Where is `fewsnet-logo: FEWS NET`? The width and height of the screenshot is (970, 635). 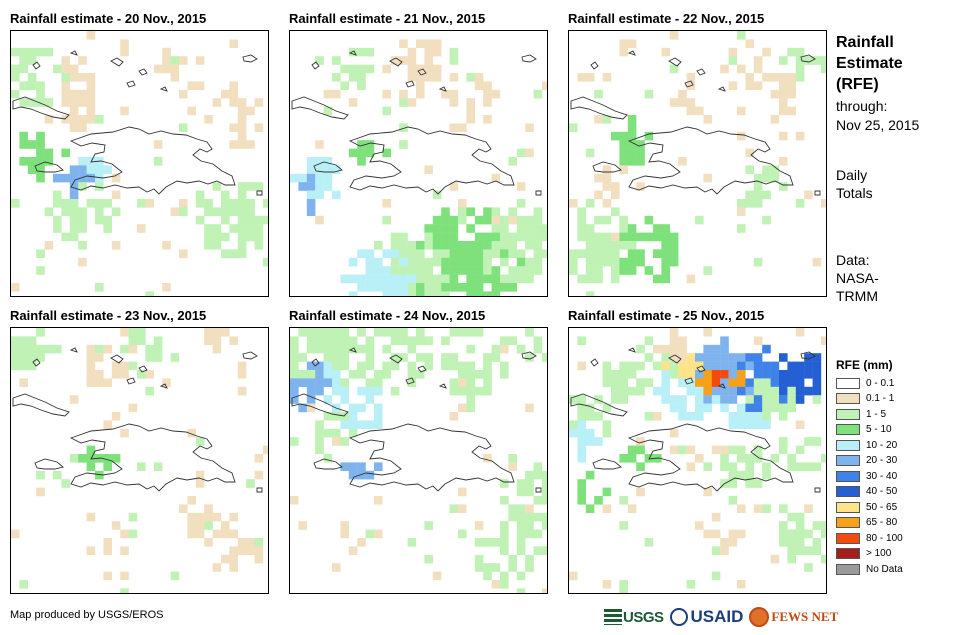
fewsnet-logo: FEWS NET is located at coordinates (793, 617).